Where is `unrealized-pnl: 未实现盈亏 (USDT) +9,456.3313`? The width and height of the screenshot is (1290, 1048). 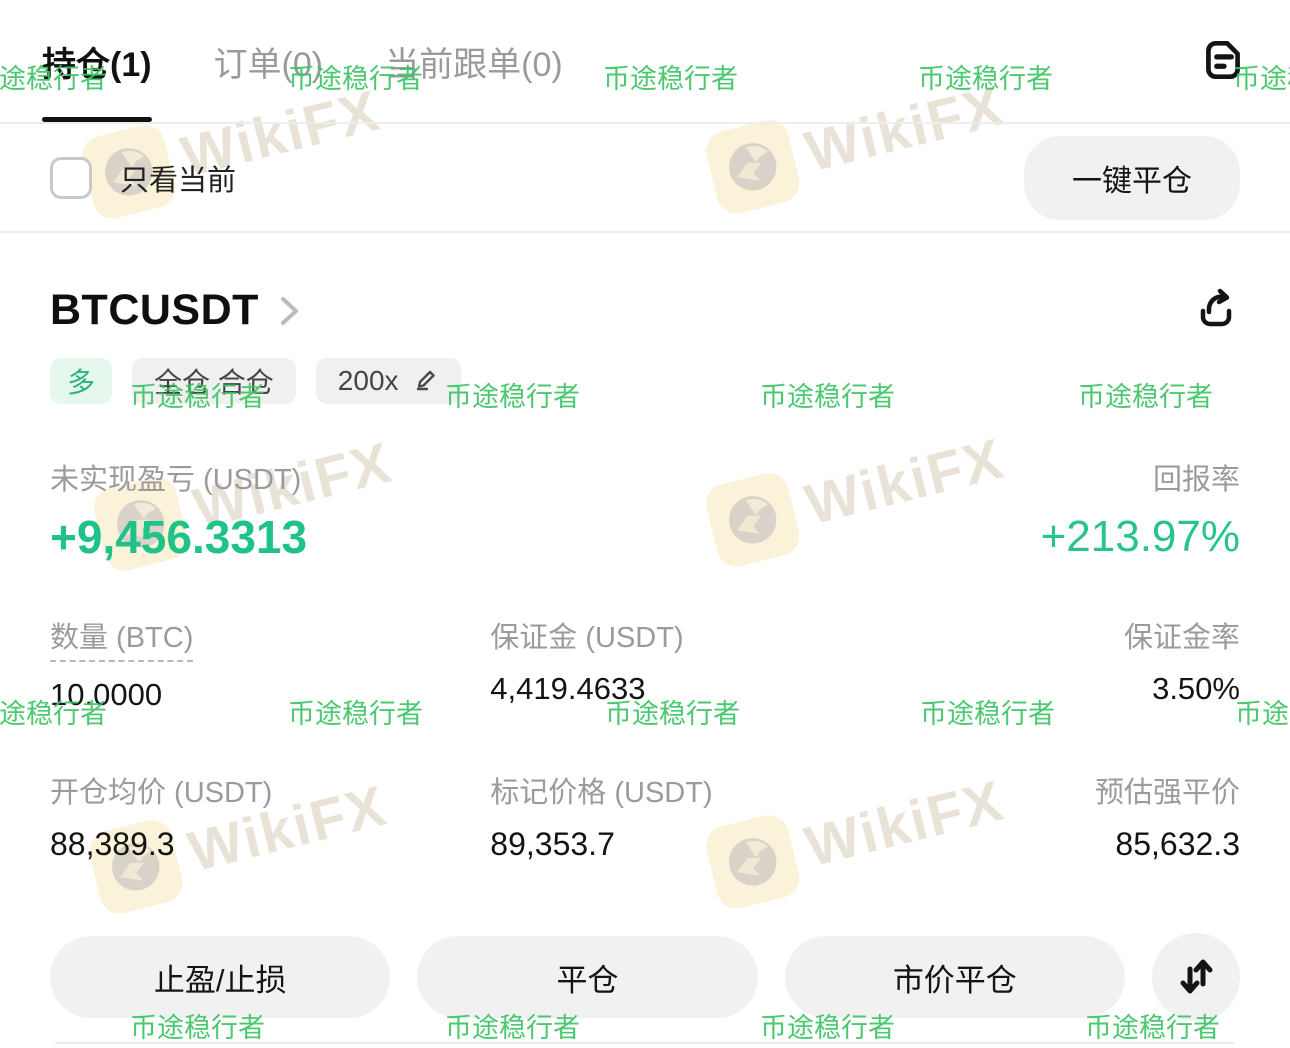 unrealized-pnl: 未实现盈亏 (USDT) +9,456.3313 is located at coordinates (178, 510).